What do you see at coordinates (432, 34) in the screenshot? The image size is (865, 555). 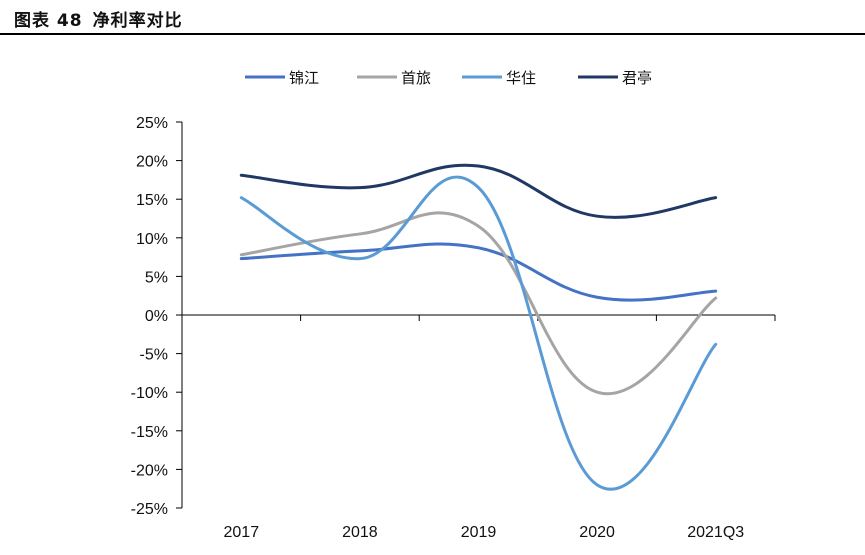 I see `title-divider` at bounding box center [432, 34].